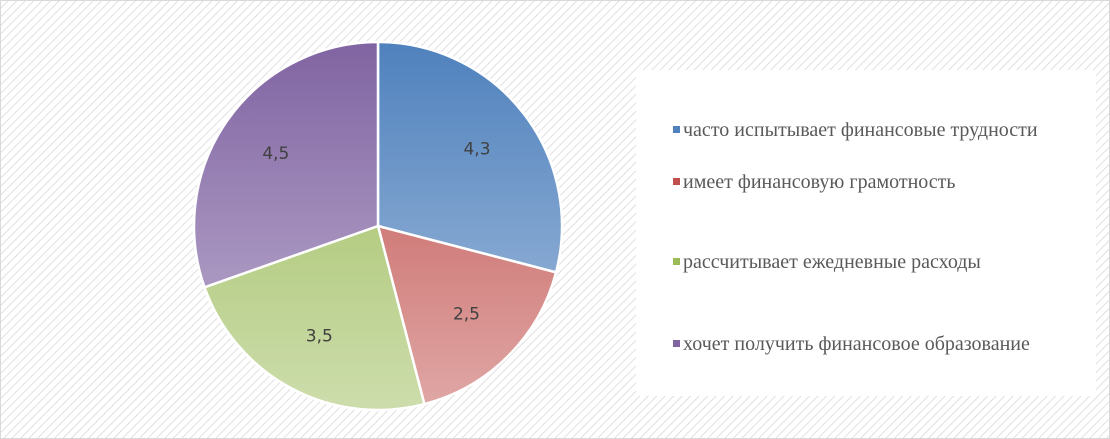  Describe the element at coordinates (319, 337) in the screenshot. I see `data-label: 3,5` at that location.